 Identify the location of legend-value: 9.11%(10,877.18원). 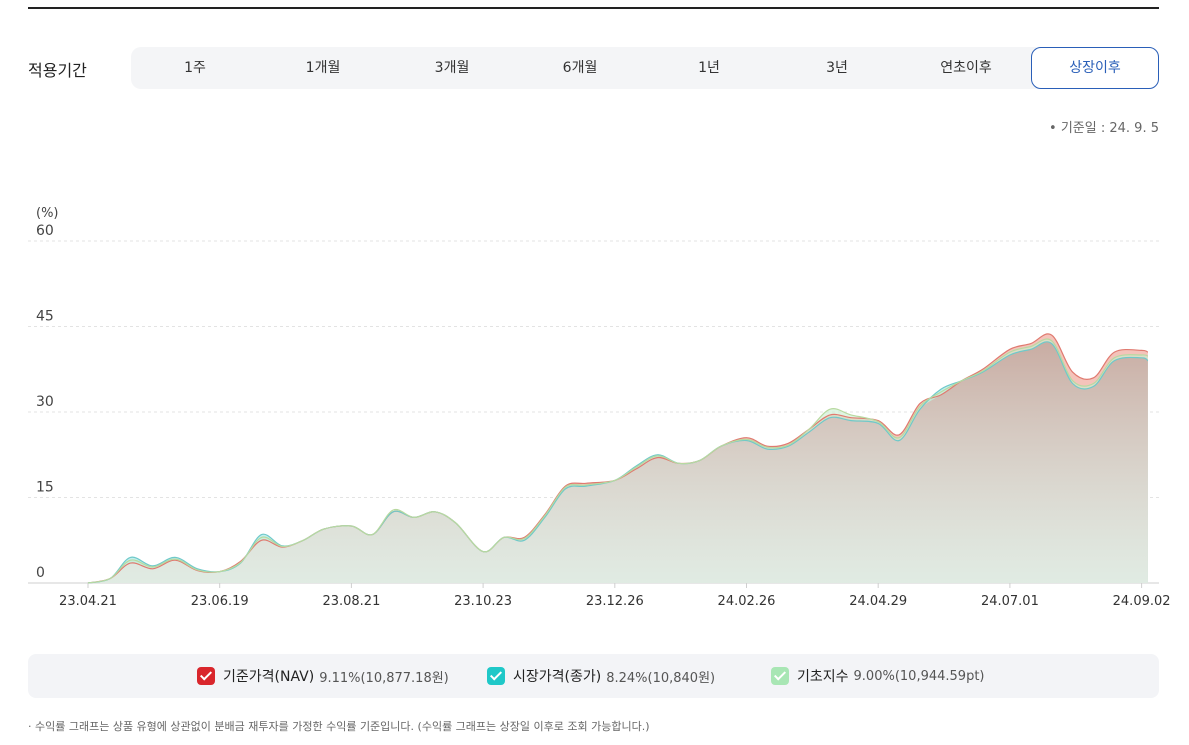
(384, 678).